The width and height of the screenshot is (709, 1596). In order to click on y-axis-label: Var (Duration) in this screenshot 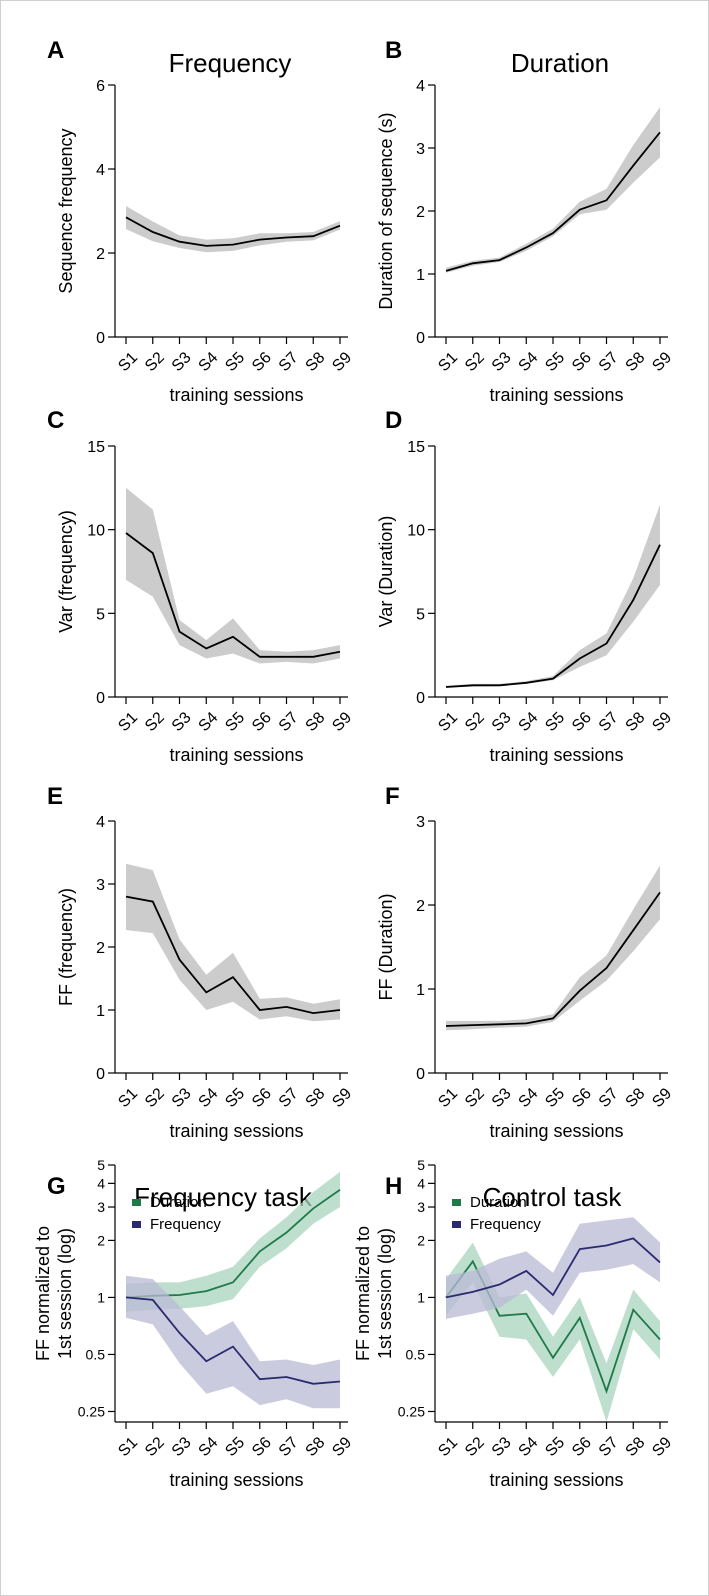, I will do `click(386, 572)`.